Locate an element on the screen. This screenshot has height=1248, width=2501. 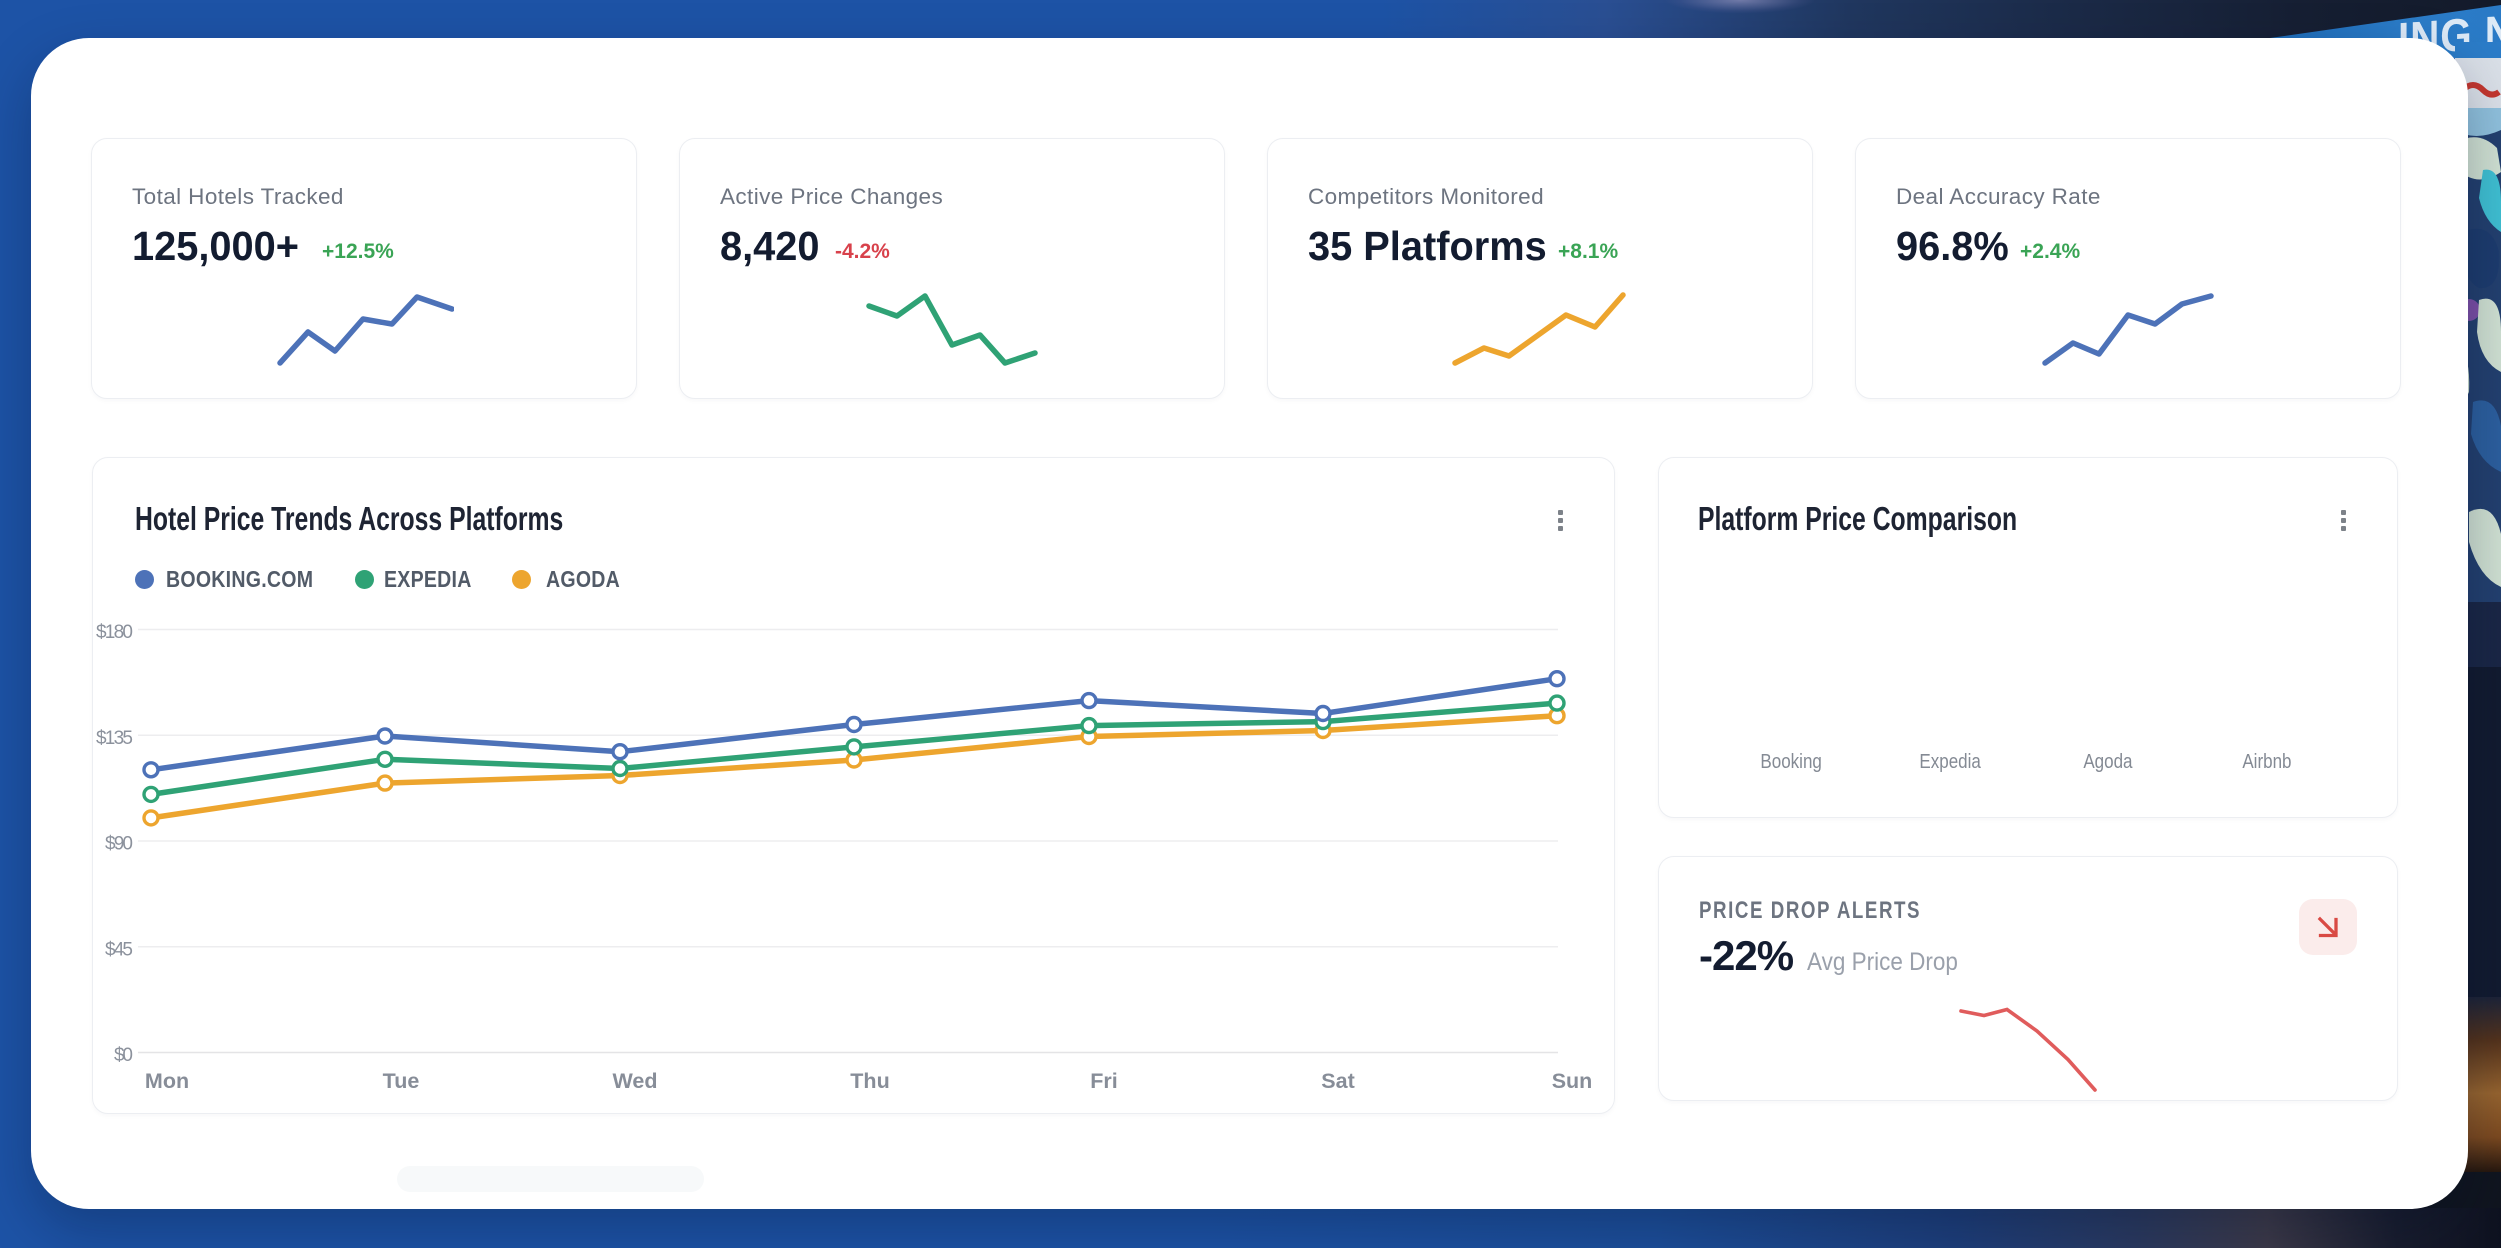
svg-text: $90 is located at coordinates (119, 844).